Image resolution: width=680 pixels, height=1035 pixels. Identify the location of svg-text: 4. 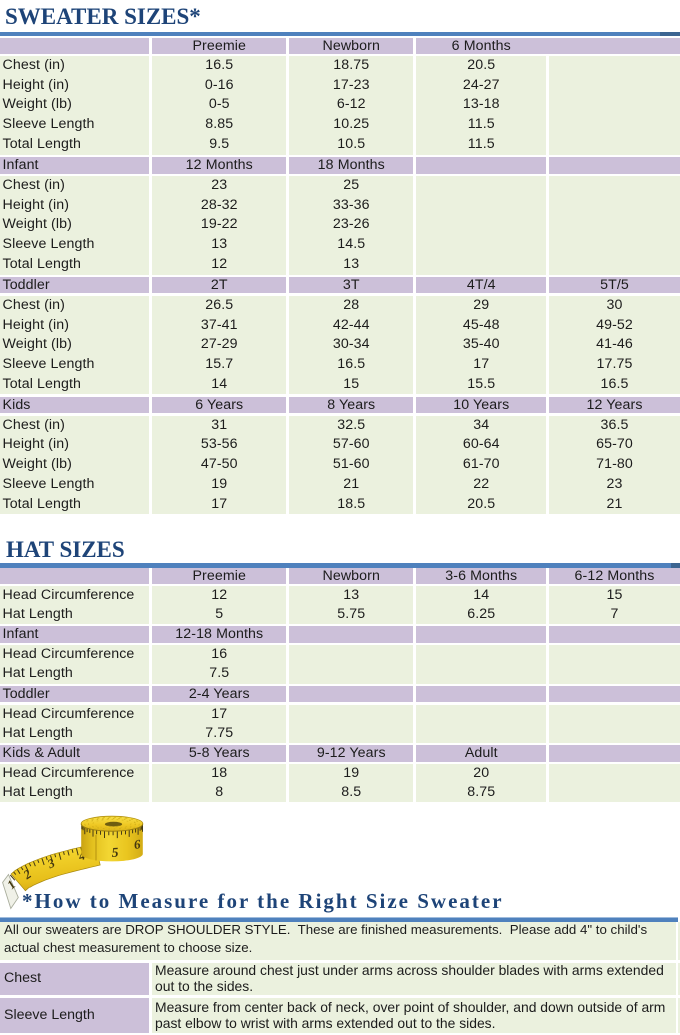
(81, 855).